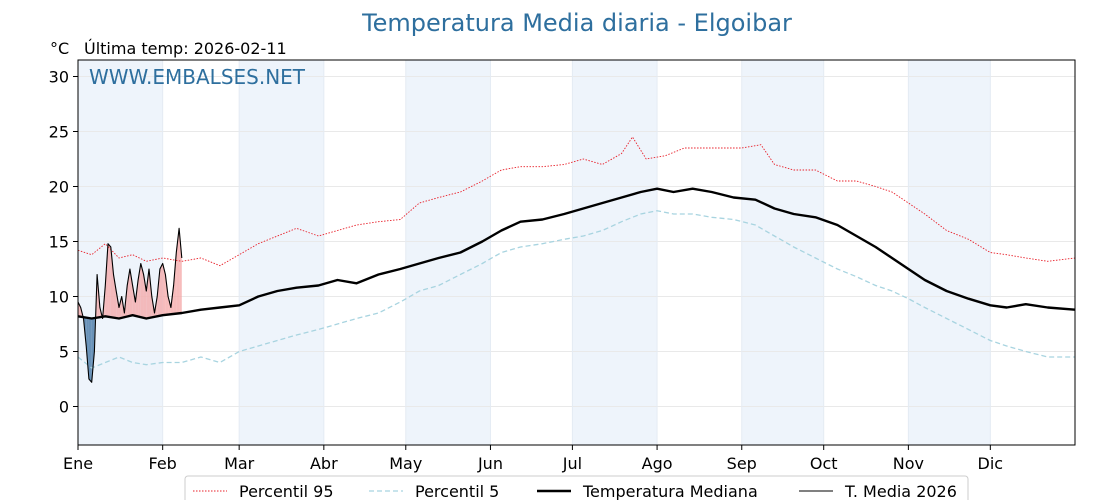 This screenshot has height=504, width=1120. I want to click on legend-label: Temperatura Mediana, so click(670, 491).